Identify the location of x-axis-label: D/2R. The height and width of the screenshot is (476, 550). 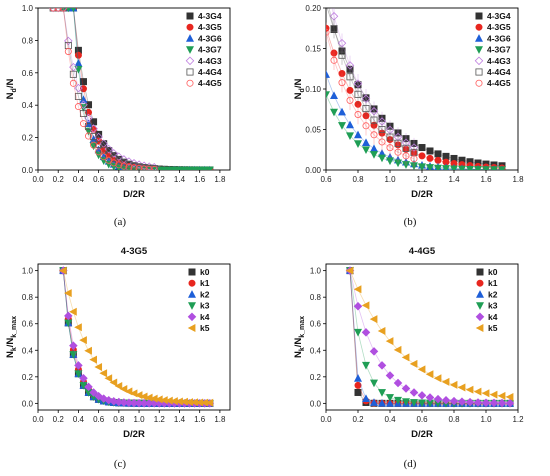
(422, 434).